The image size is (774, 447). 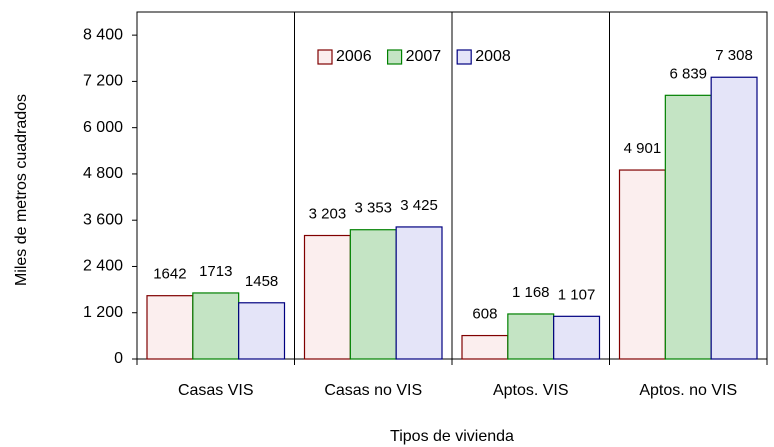 What do you see at coordinates (169, 274) in the screenshot?
I see `data-label: 1642` at bounding box center [169, 274].